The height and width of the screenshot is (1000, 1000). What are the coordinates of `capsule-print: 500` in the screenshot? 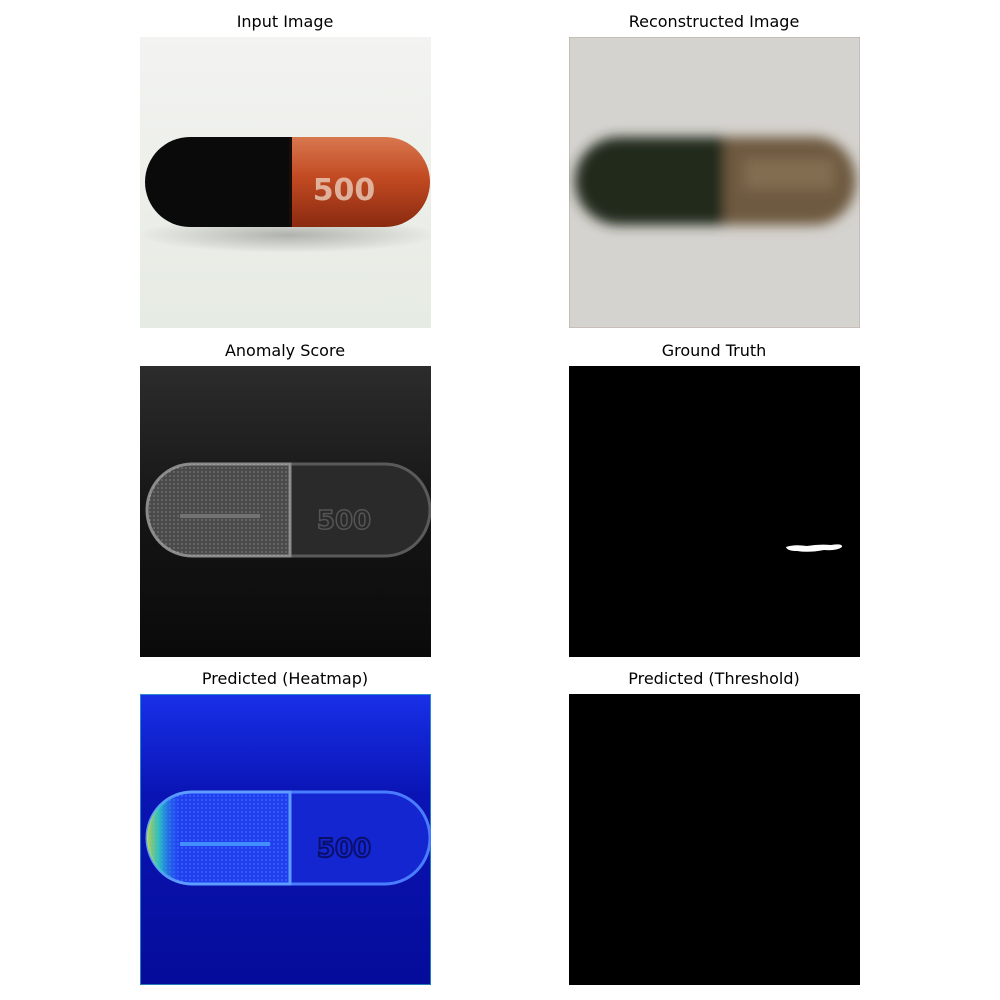 It's located at (344, 190).